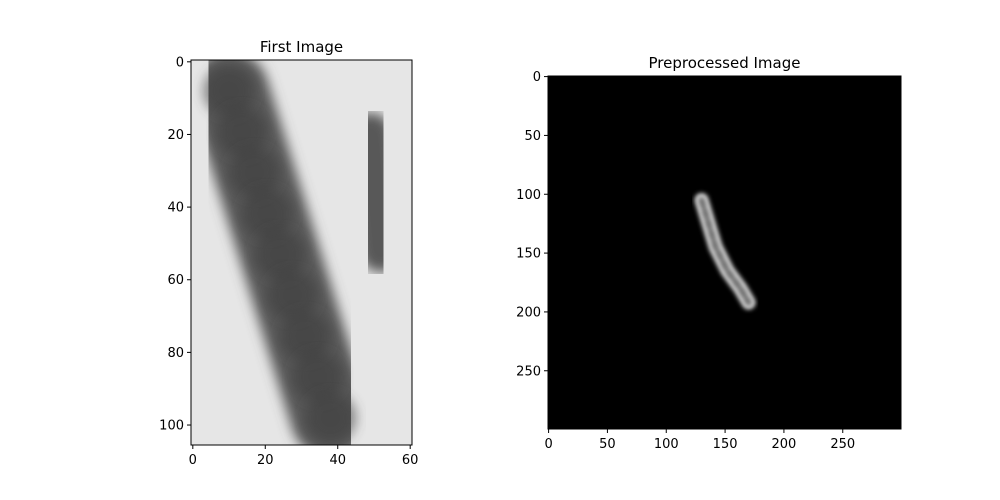  What do you see at coordinates (410, 460) in the screenshot?
I see `x-tick-label: 60` at bounding box center [410, 460].